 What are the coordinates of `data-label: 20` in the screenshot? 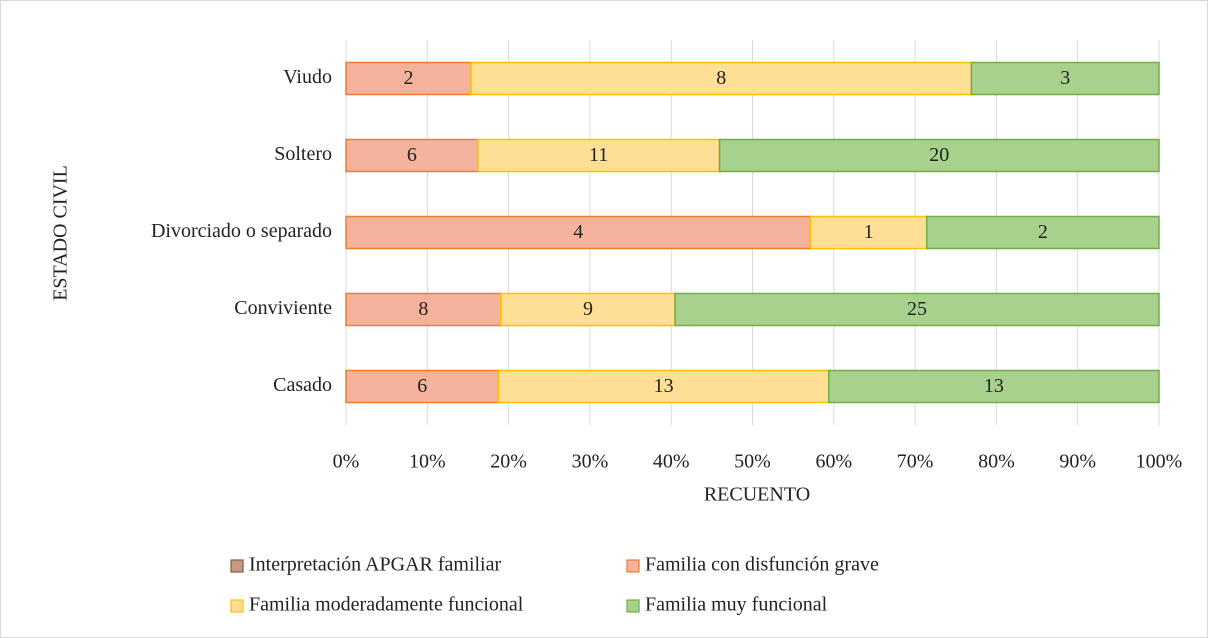 It's located at (939, 155).